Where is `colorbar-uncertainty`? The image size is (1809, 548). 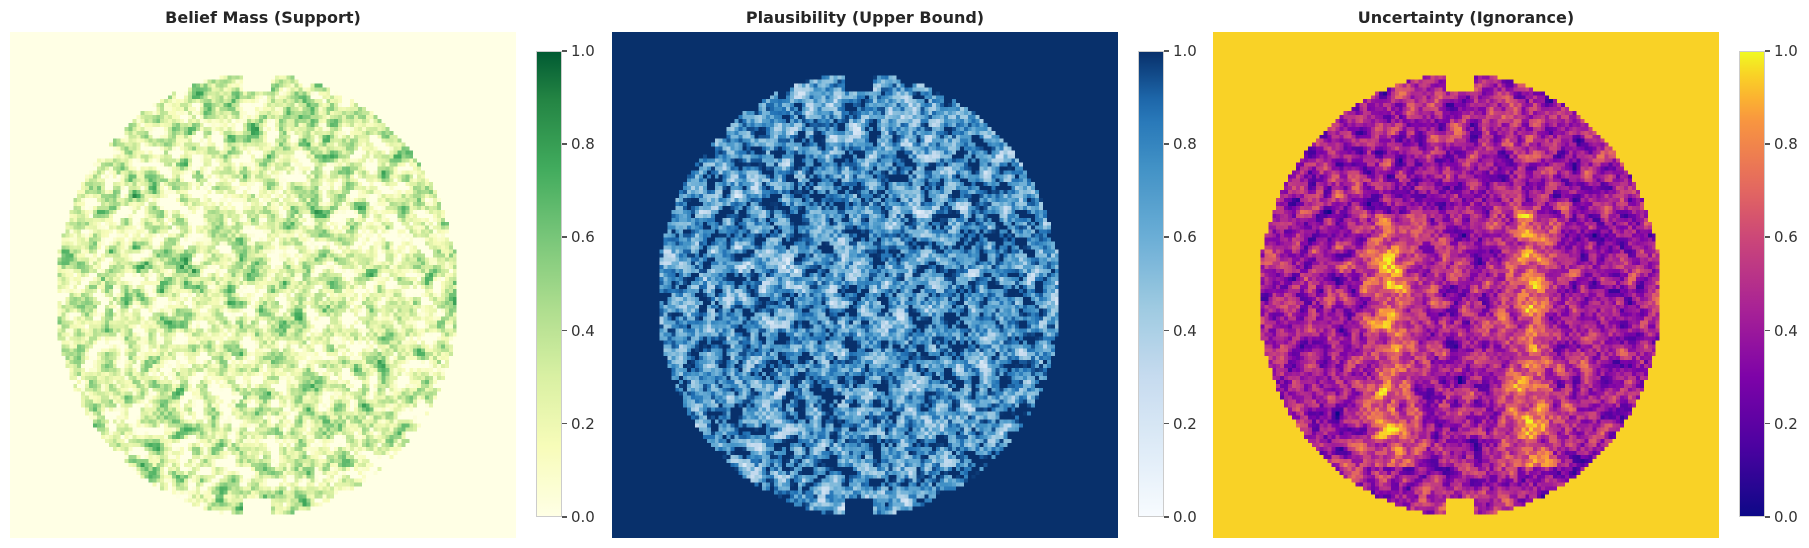 colorbar-uncertainty is located at coordinates (1752, 284).